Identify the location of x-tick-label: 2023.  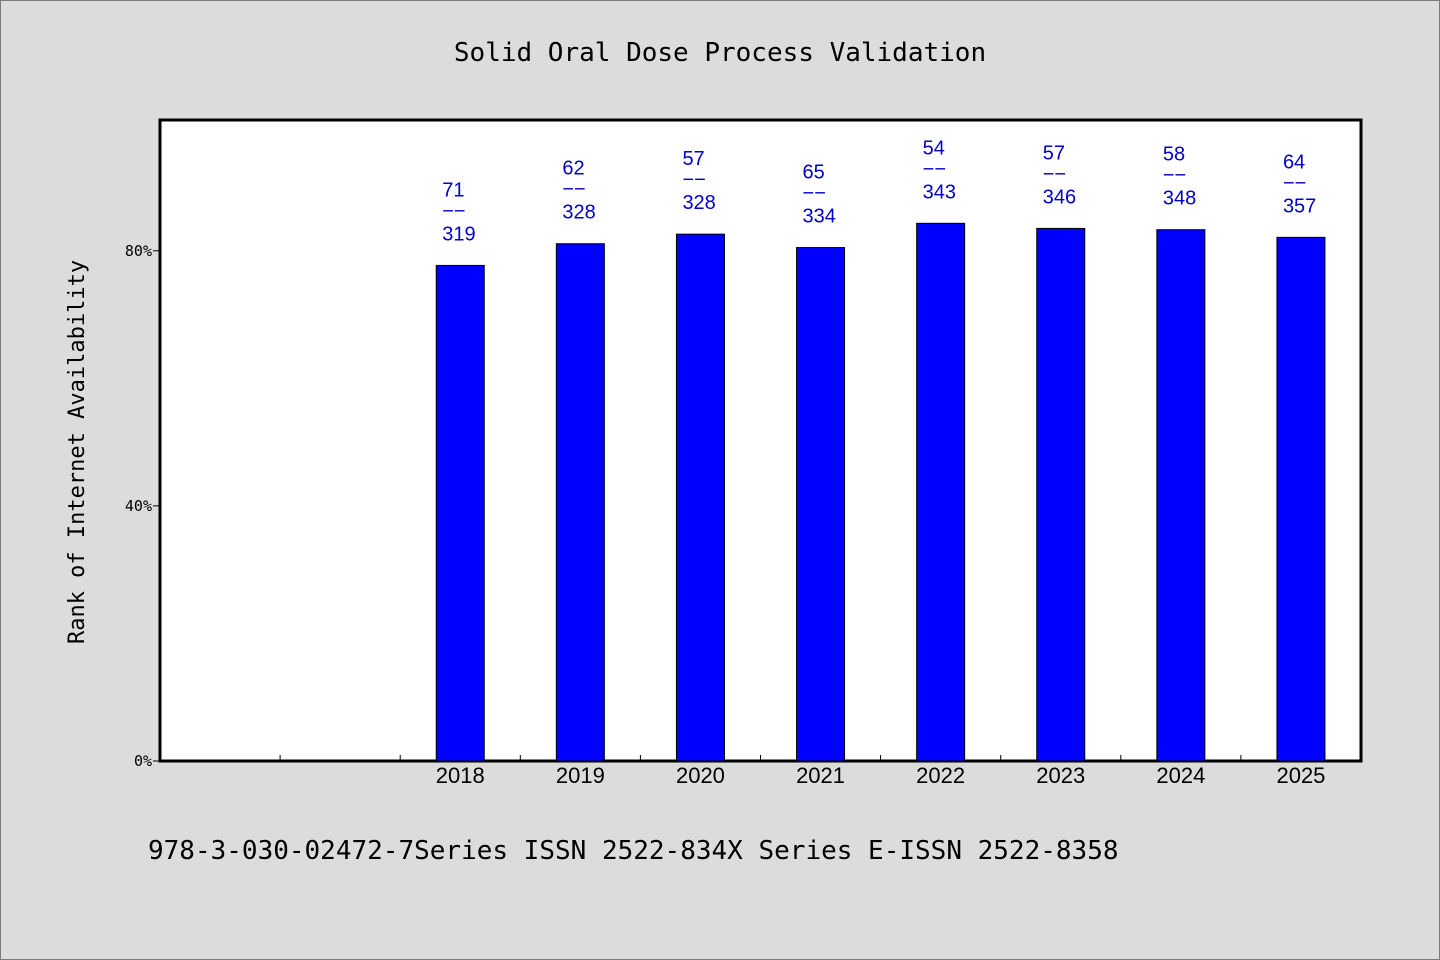
(1060, 775).